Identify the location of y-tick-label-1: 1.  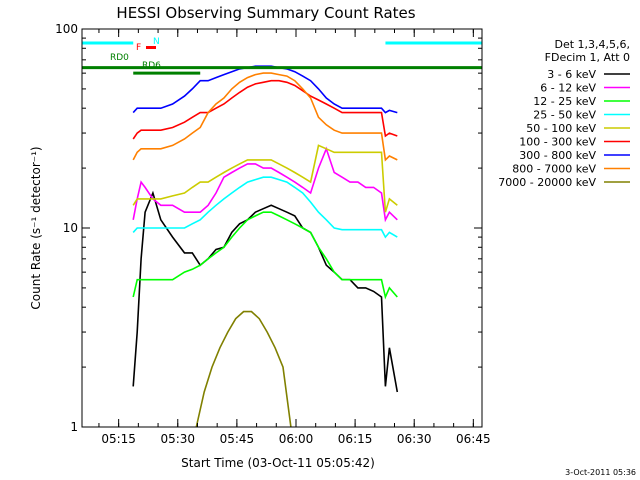
(74, 427).